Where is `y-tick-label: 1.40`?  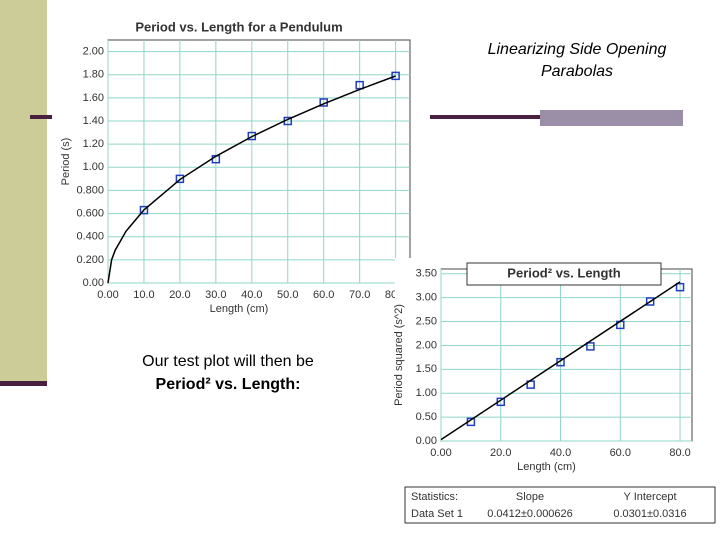
y-tick-label: 1.40 is located at coordinates (93, 121).